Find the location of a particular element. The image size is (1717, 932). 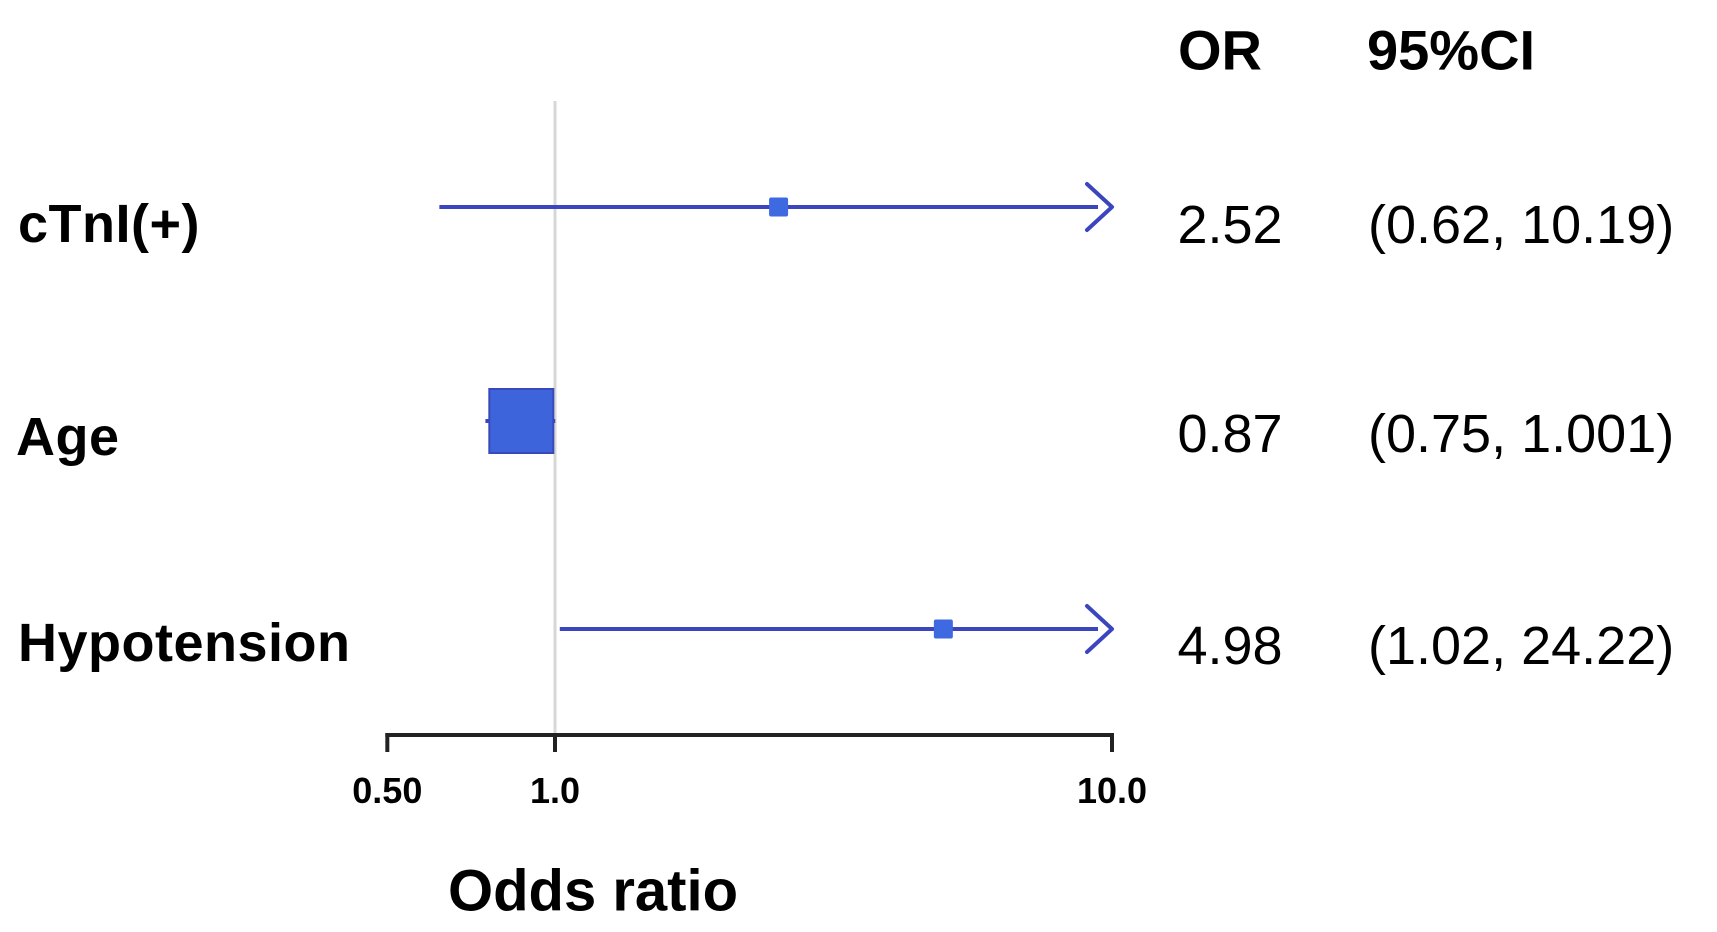

or-box-marker is located at coordinates (521, 421).